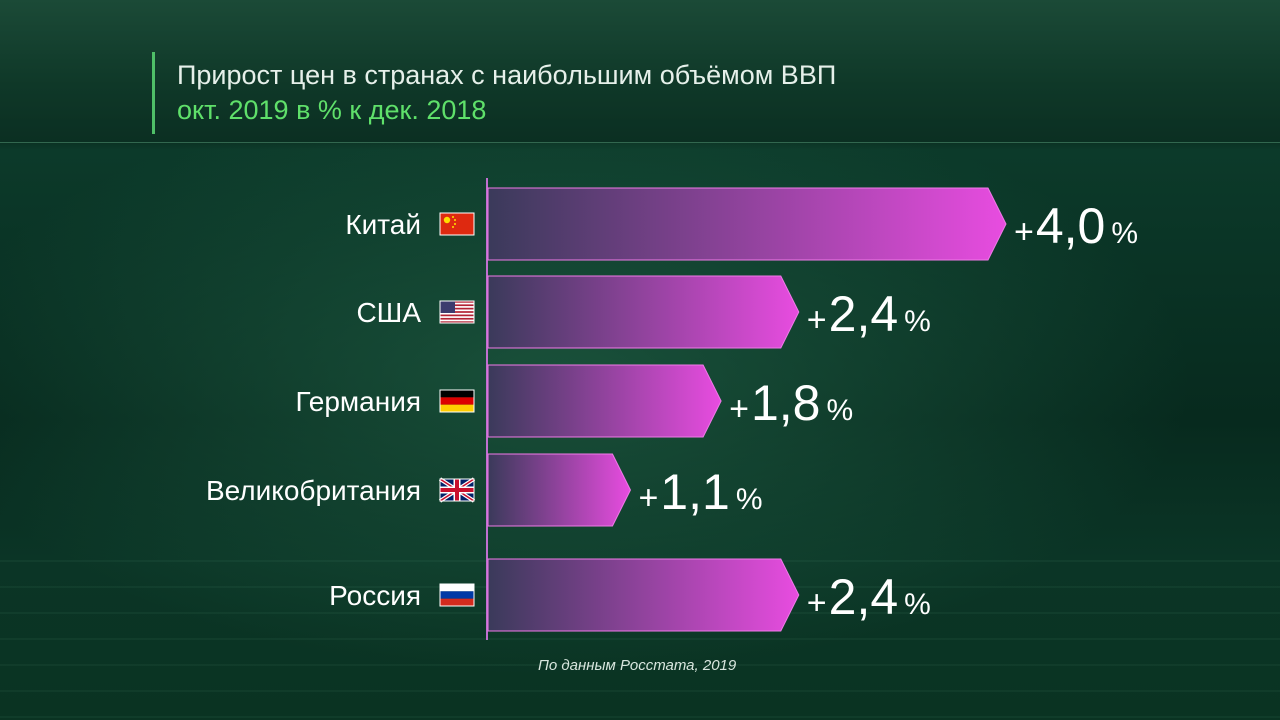 The width and height of the screenshot is (1280, 720). What do you see at coordinates (383, 224) in the screenshot?
I see `category-label: Китай` at bounding box center [383, 224].